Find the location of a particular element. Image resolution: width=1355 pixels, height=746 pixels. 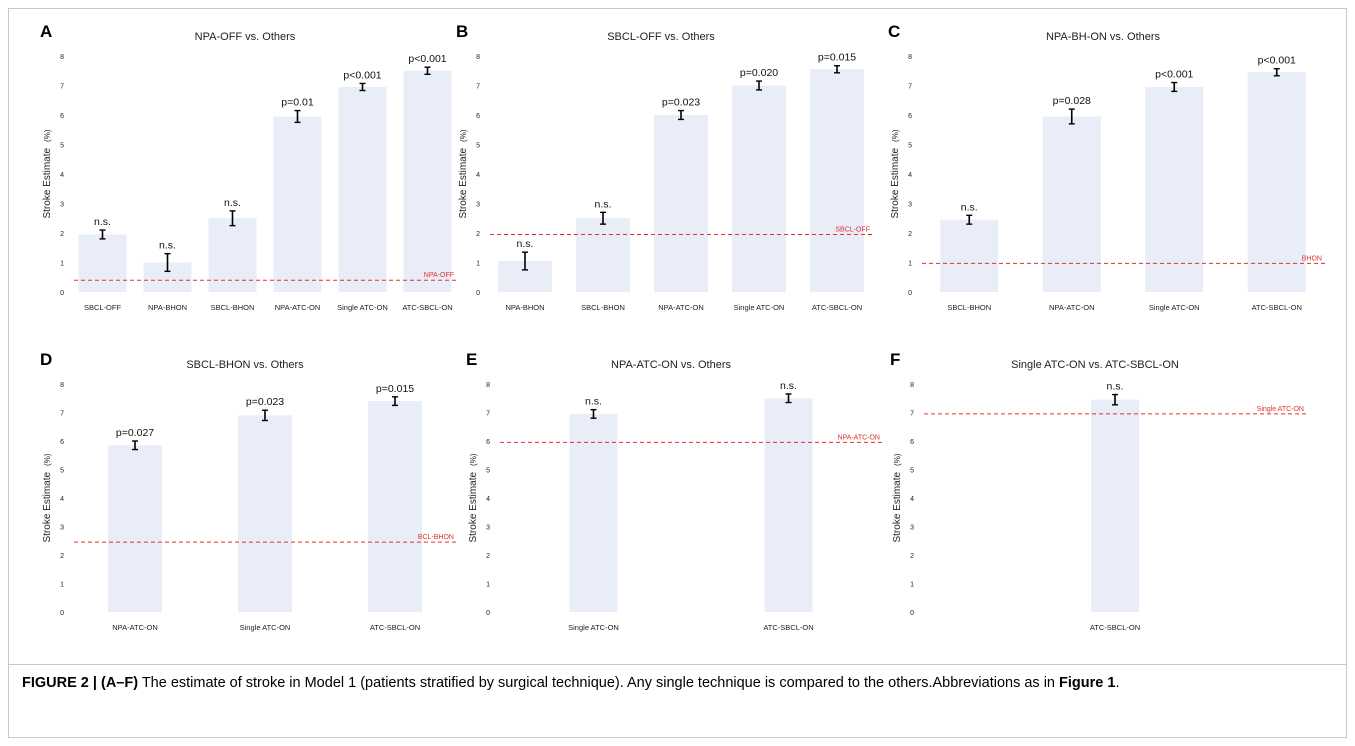

panel-letter: F is located at coordinates (895, 359).